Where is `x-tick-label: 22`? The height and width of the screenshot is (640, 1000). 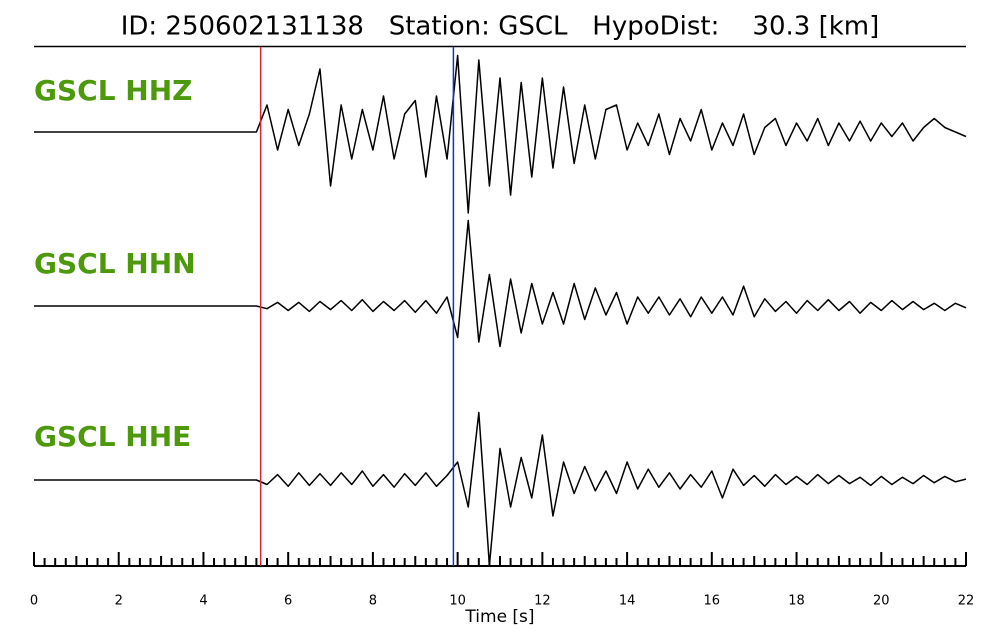 x-tick-label: 22 is located at coordinates (966, 601).